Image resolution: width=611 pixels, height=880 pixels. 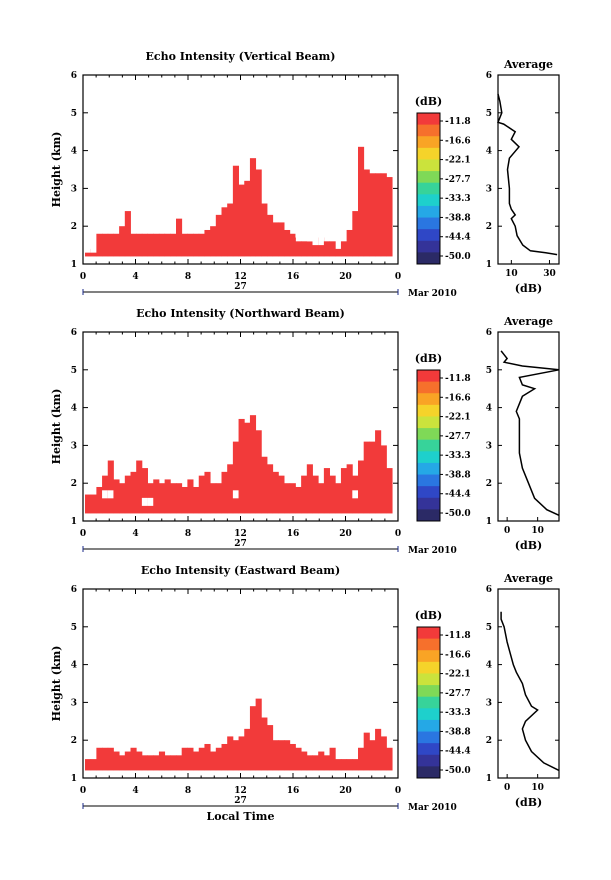 I want to click on average-x-tick-label: 0, so click(x=507, y=788).